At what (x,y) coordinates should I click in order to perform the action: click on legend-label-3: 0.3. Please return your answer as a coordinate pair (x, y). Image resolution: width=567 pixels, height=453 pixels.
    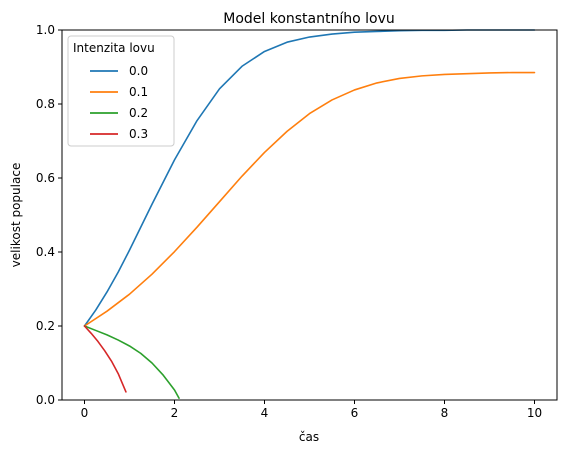
    Looking at the image, I should click on (138, 134).